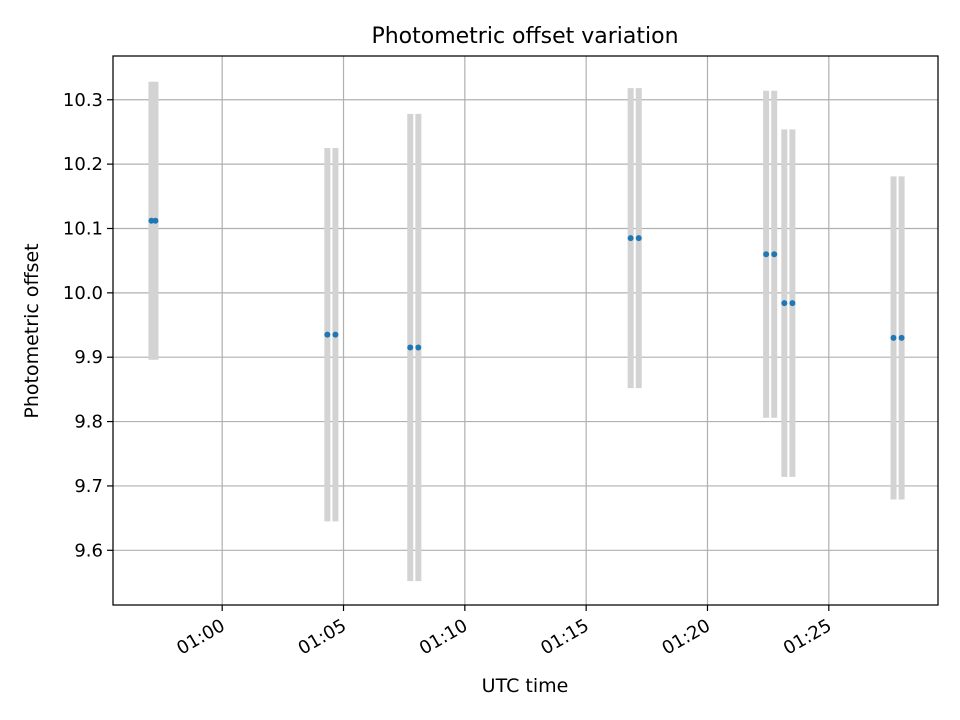  Describe the element at coordinates (524, 36) in the screenshot. I see `chart-title: Photometric offset variation` at that location.